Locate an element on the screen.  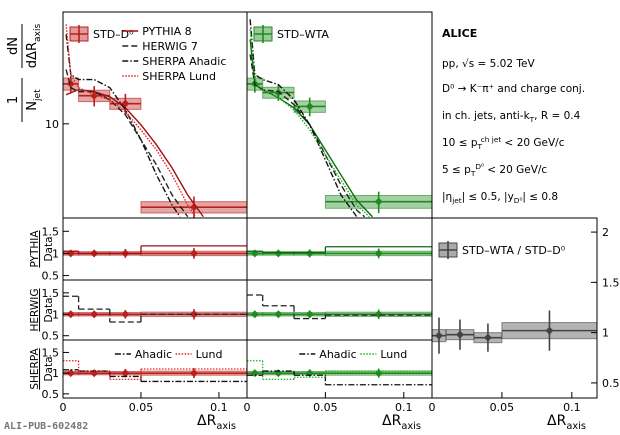
rich-text: in ch. jets, anti-kT, R = 0.4 is located at coordinates (511, 117).